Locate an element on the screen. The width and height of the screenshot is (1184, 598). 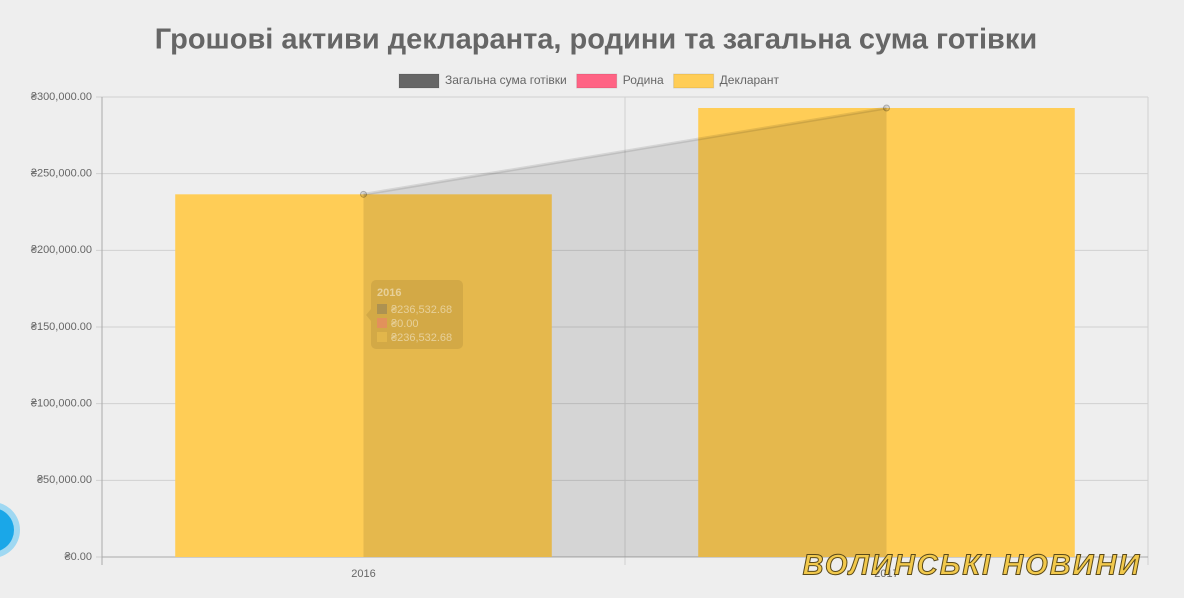
line is located at coordinates (625, 151).